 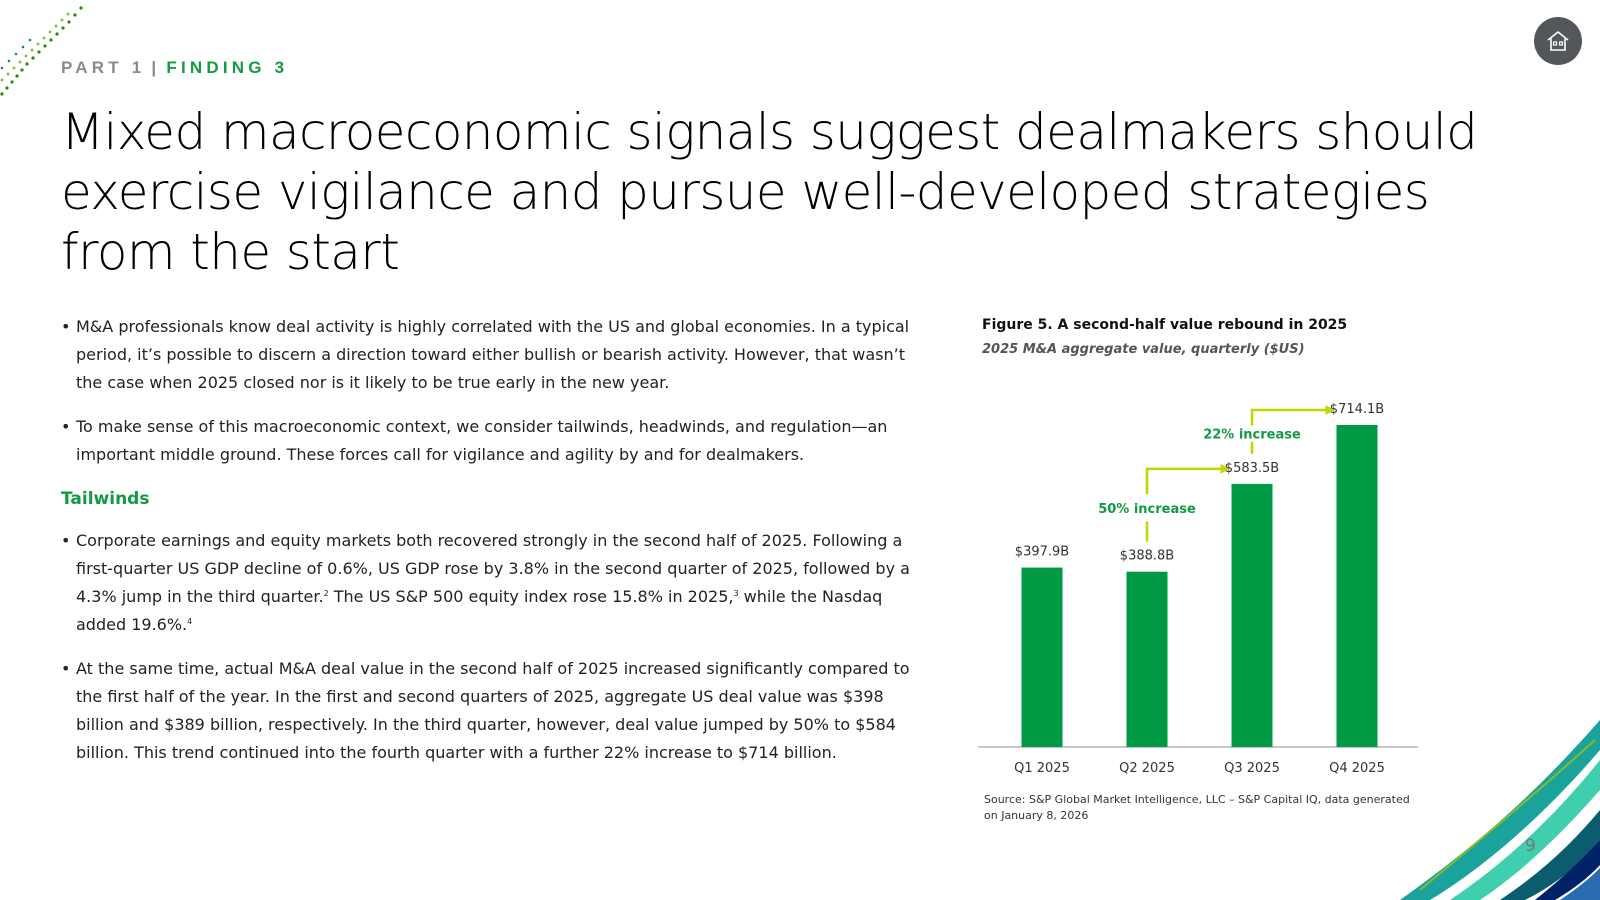 I want to click on bar-value-label: $714.1B, so click(x=1357, y=409).